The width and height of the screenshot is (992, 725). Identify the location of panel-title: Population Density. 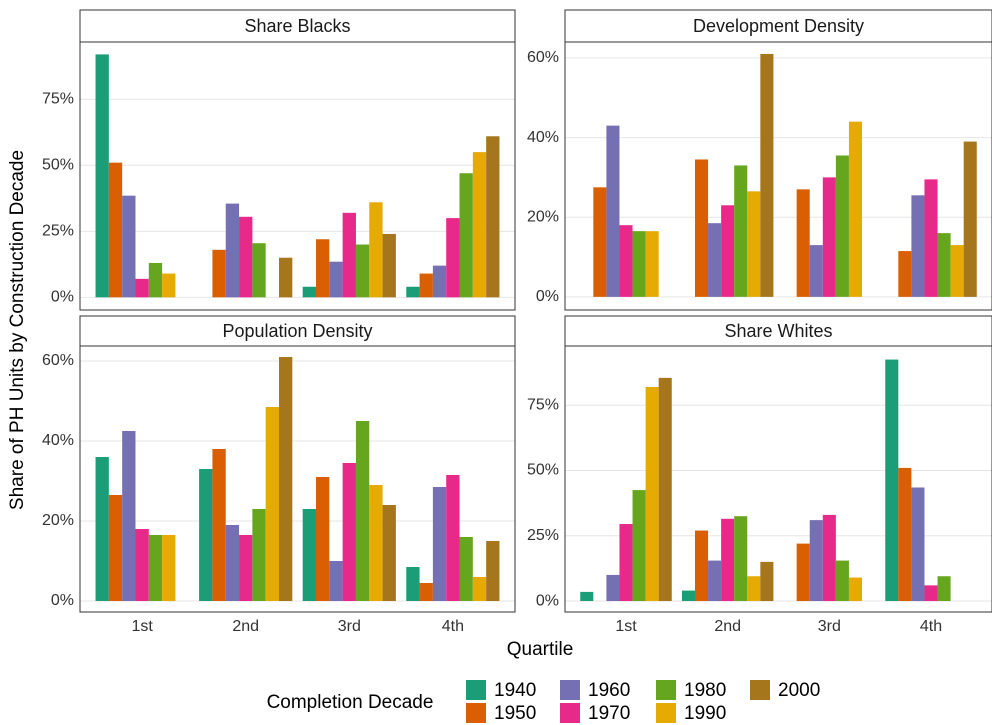
(297, 331).